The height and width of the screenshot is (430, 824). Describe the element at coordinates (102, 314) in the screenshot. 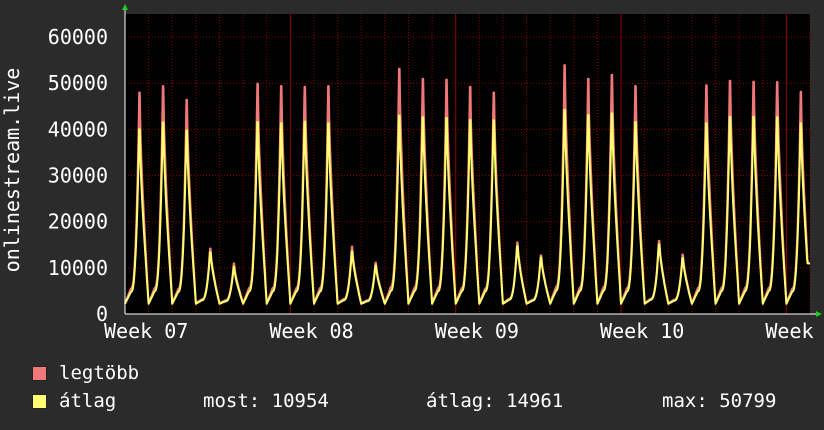

I see `y-tick-label: 0` at that location.